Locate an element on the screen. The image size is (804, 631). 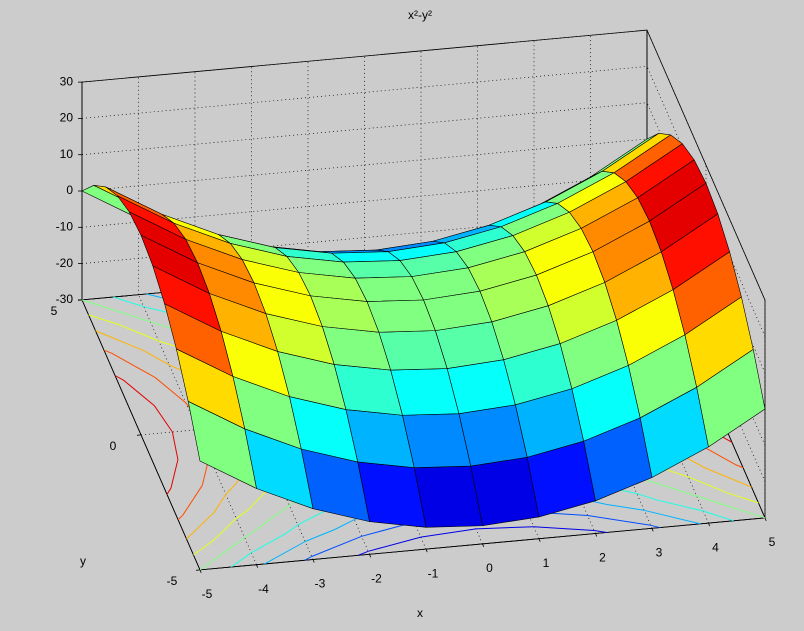
x-tick-label: 3 is located at coordinates (659, 552).